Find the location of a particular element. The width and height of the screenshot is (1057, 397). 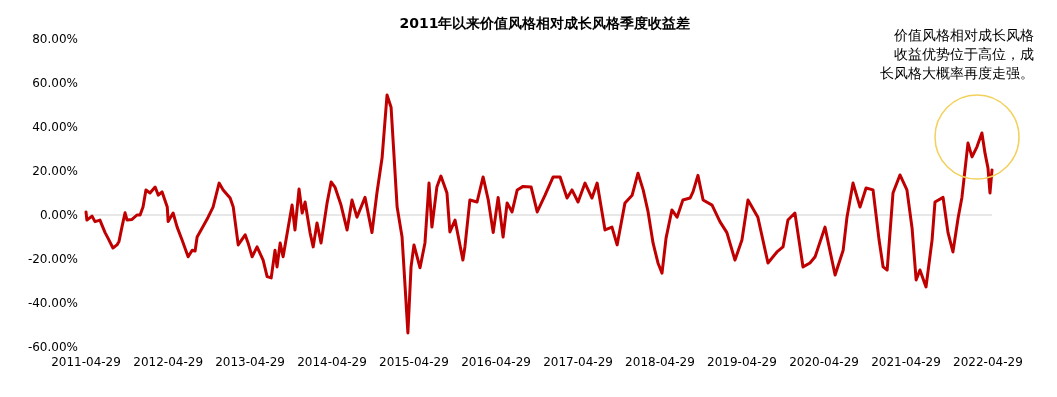

y-tick-label: -60.00% is located at coordinates (52, 347).